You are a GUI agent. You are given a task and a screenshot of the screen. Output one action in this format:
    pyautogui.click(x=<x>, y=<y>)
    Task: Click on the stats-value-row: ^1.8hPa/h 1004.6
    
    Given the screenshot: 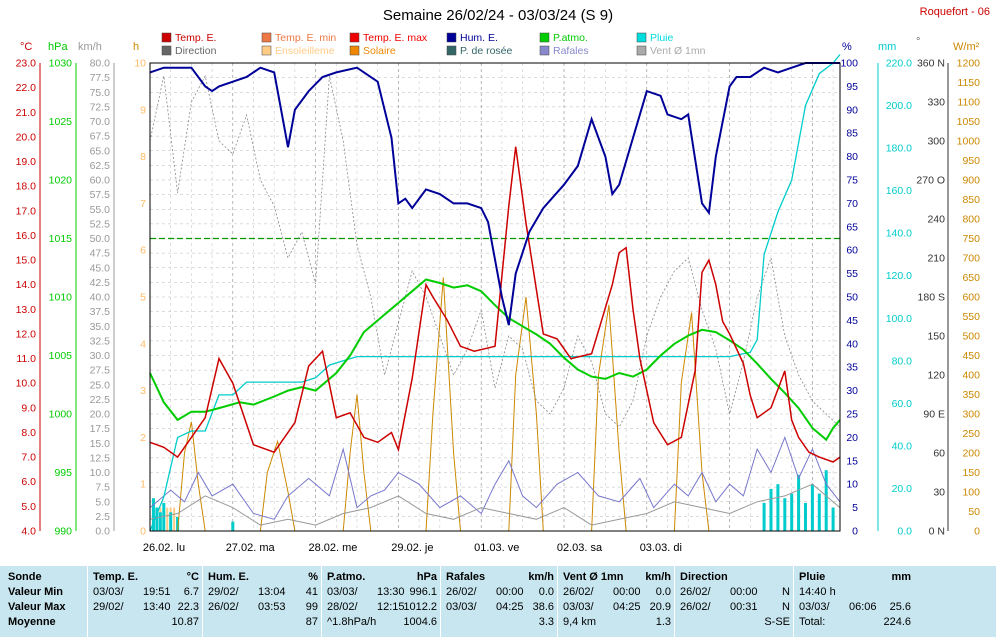 What is the action you would take?
    pyautogui.click(x=384, y=623)
    